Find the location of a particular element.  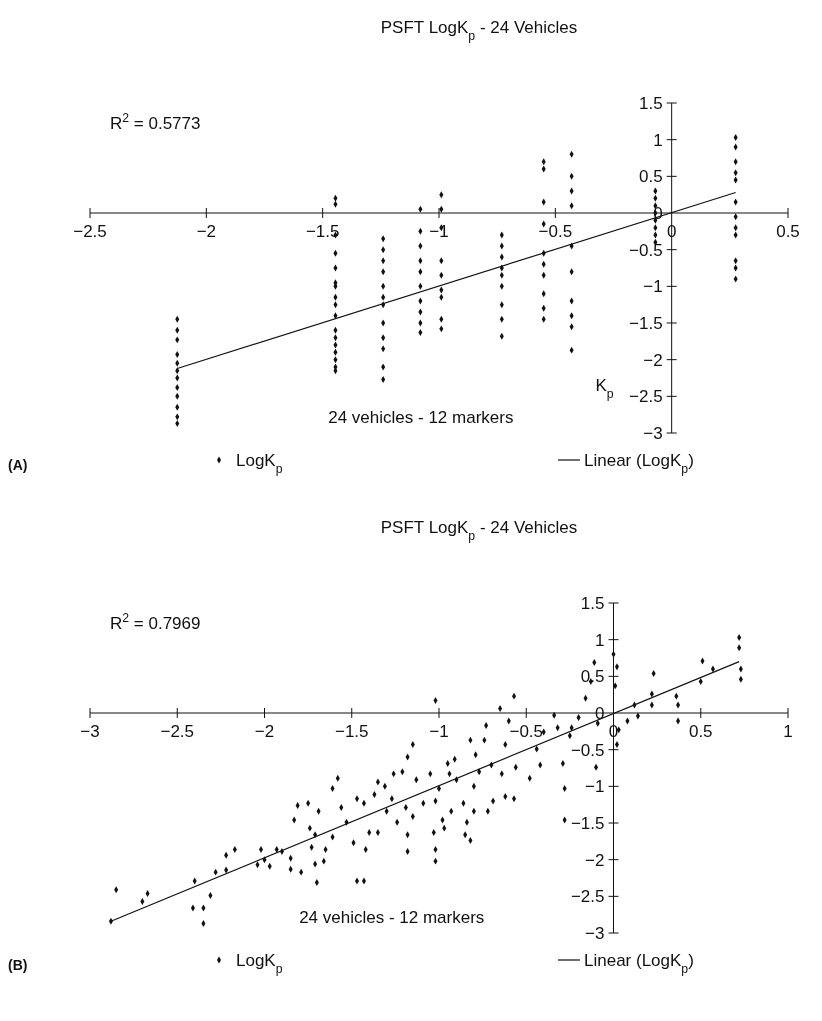

text: (B) is located at coordinates (18, 965).